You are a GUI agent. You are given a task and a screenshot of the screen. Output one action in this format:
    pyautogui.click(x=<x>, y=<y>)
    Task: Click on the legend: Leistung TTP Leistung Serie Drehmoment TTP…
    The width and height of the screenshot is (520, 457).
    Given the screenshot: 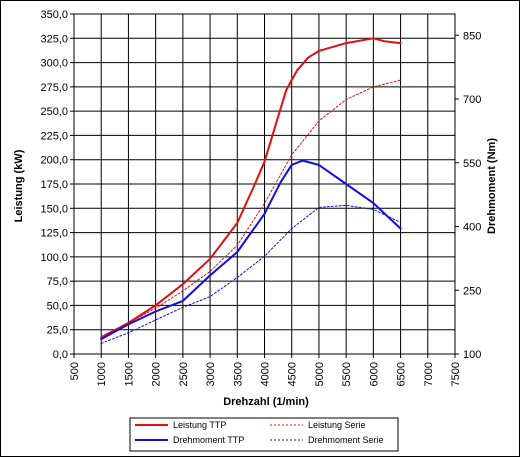 What is the action you would take?
    pyautogui.click(x=264, y=434)
    